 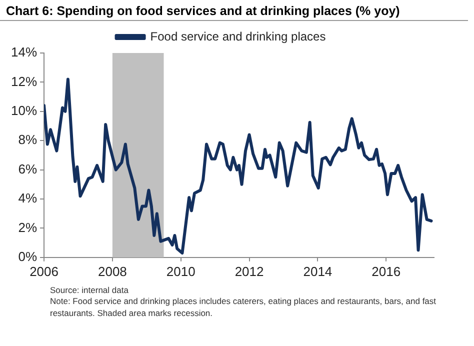 What do you see at coordinates (238, 36) in the screenshot?
I see `legend-label: Food service and drinking places` at bounding box center [238, 36].